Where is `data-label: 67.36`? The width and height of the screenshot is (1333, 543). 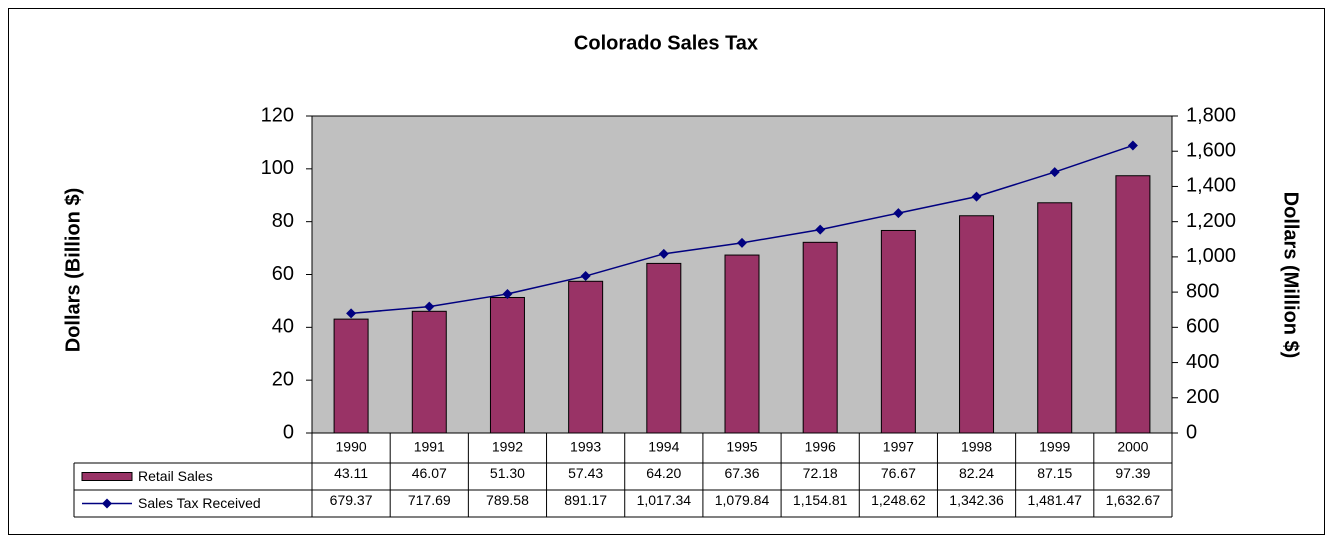
data-label: 67.36 is located at coordinates (741, 473).